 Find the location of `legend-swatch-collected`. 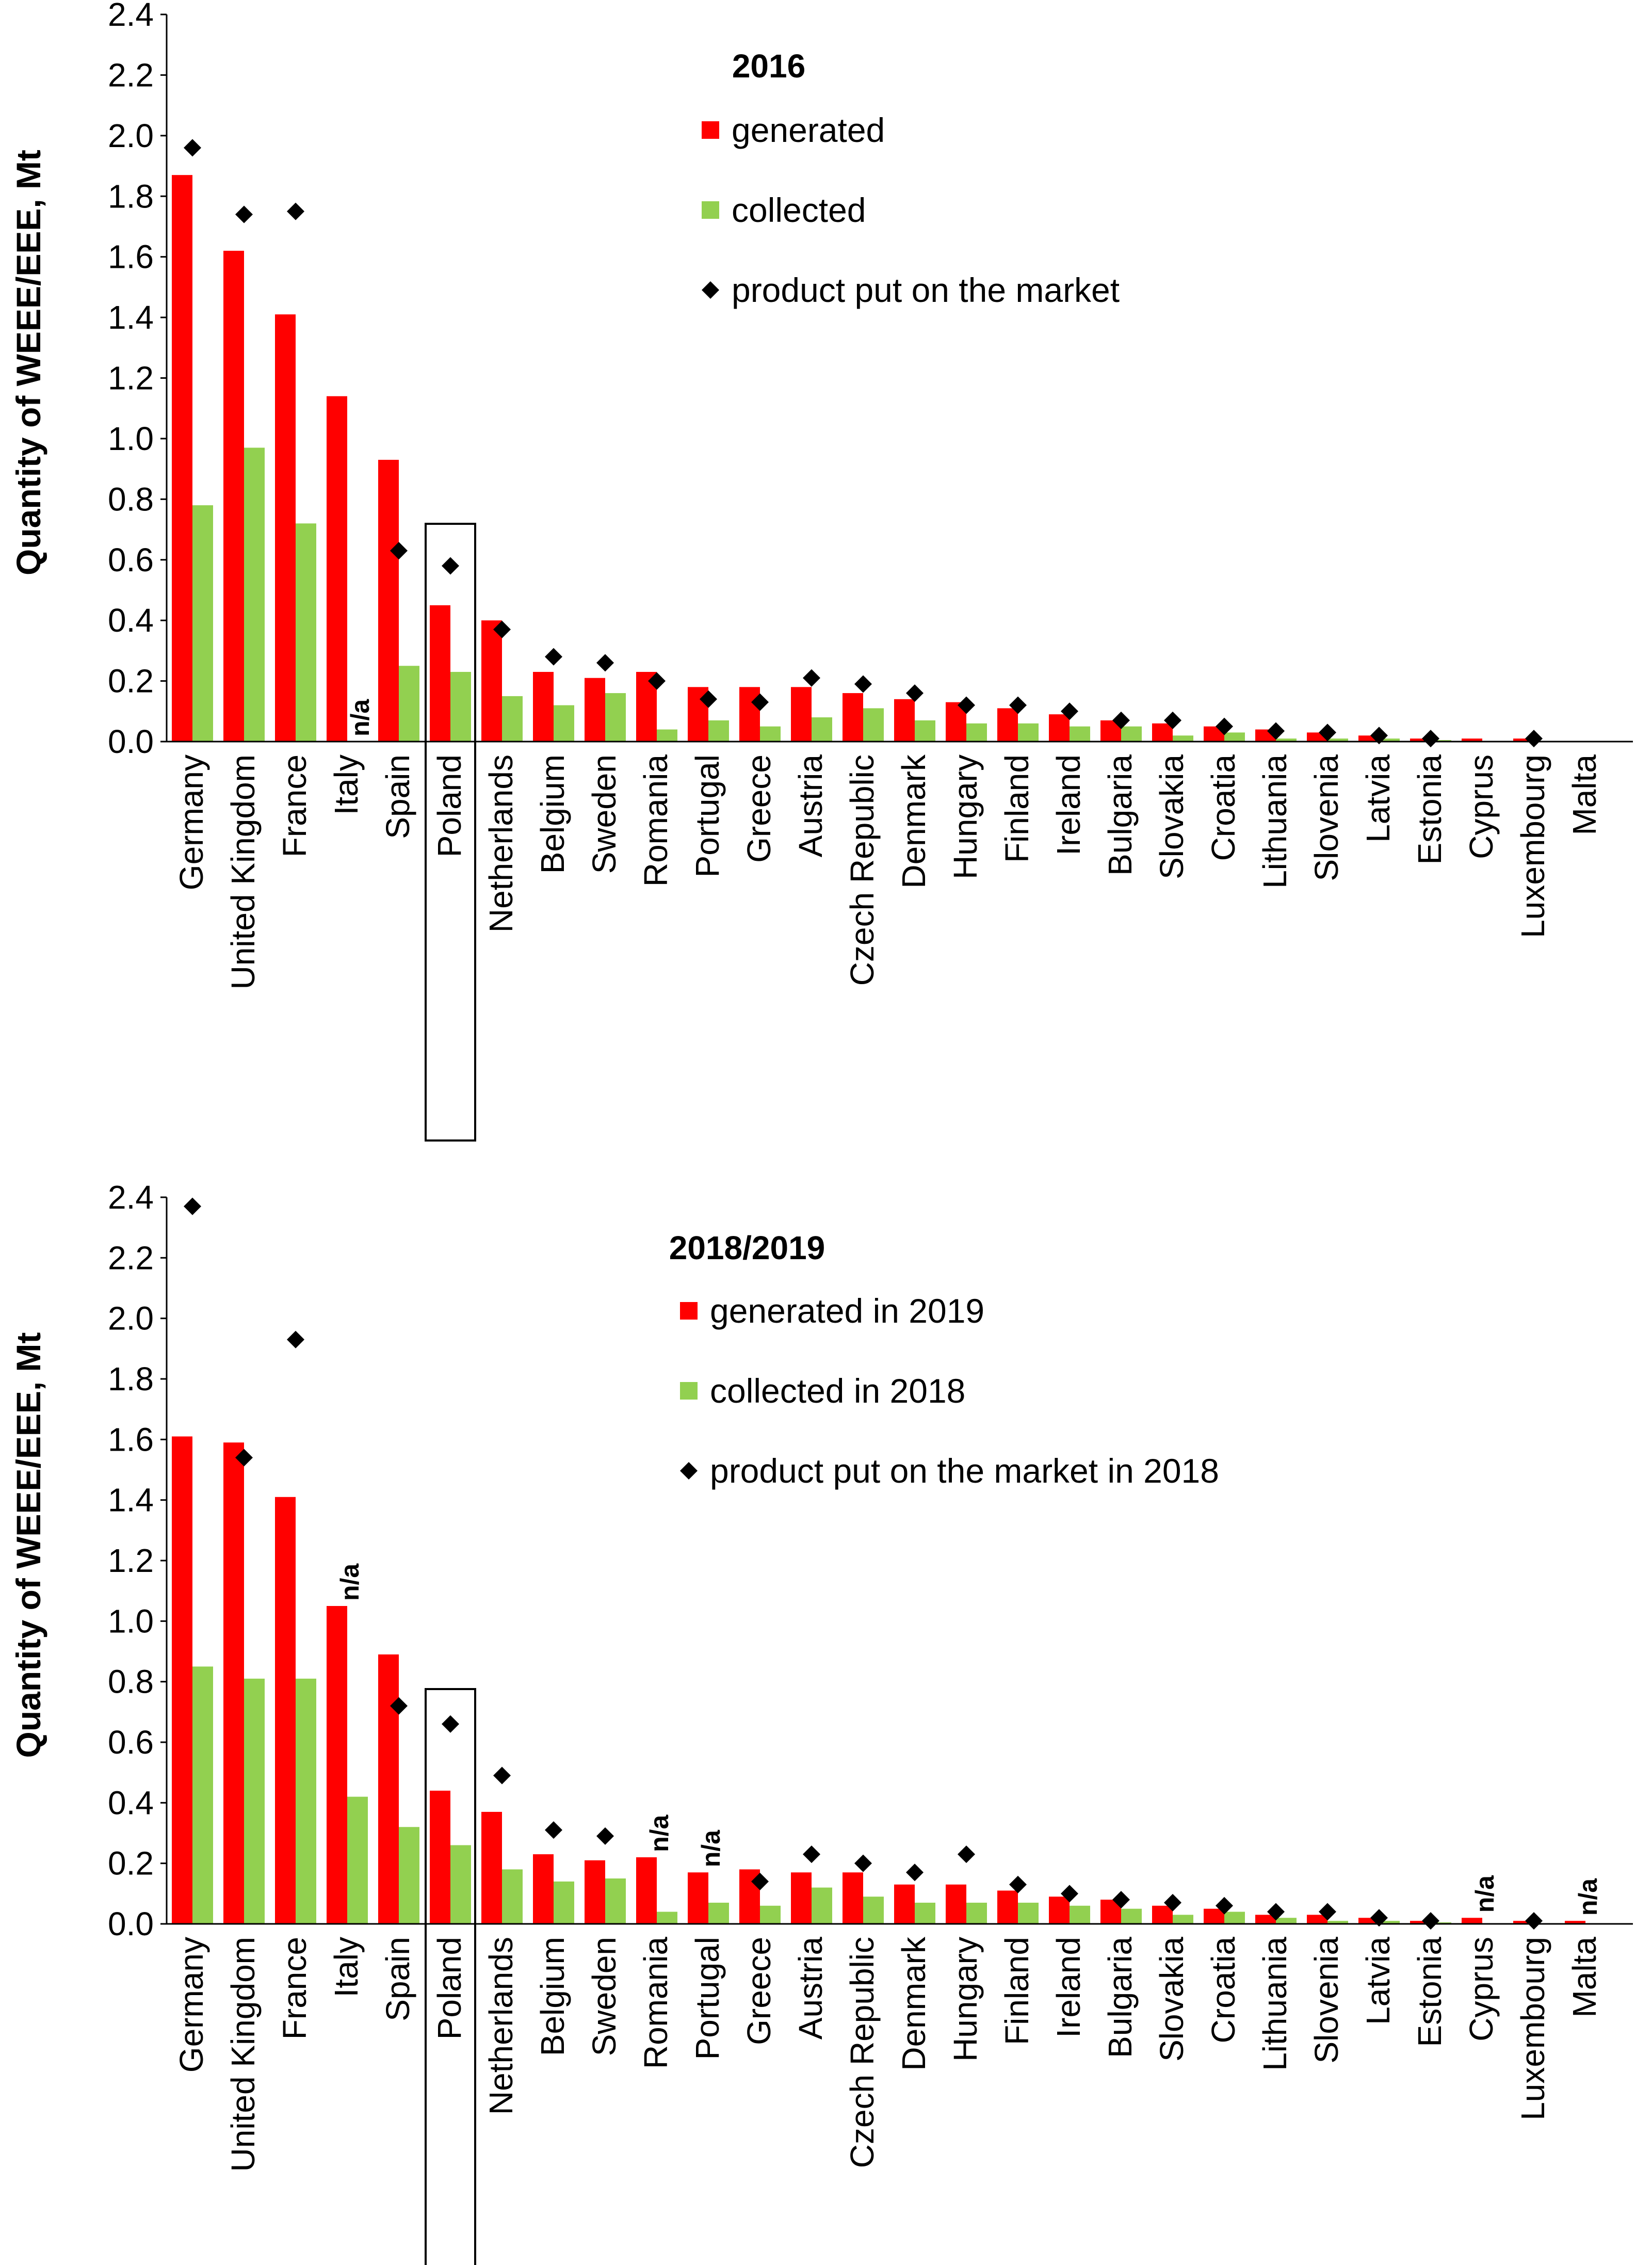

legend-swatch-collected is located at coordinates (710, 210).